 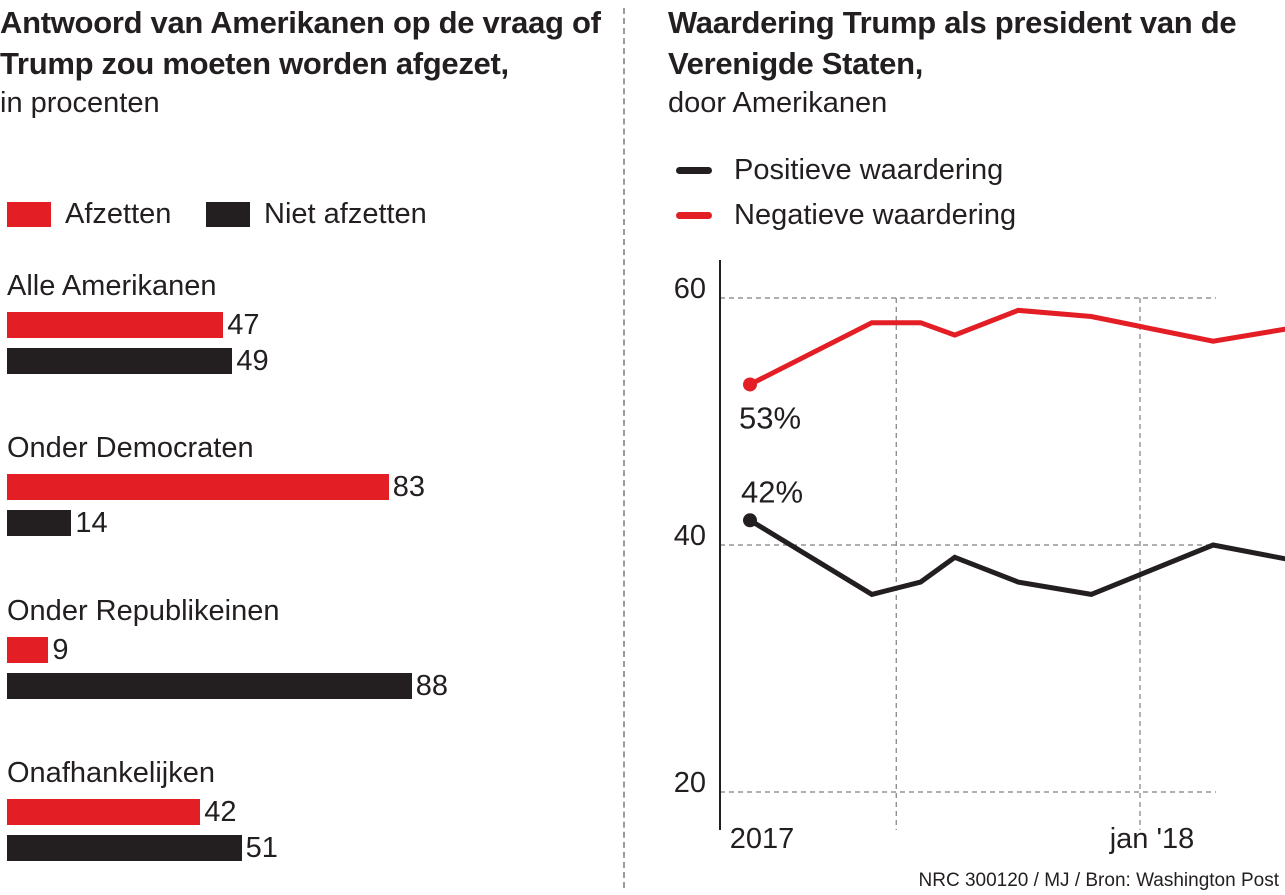 I want to click on legend-swatch-niet-afzetten, so click(x=228, y=214).